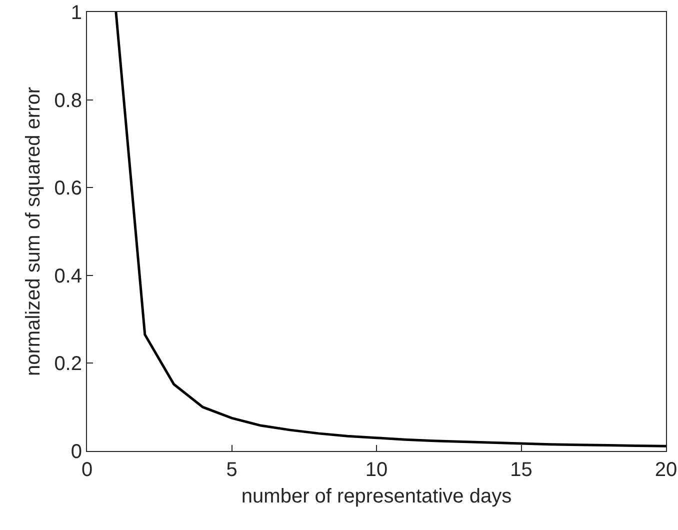  Describe the element at coordinates (68, 189) in the screenshot. I see `y-tick-label: 0.6` at that location.